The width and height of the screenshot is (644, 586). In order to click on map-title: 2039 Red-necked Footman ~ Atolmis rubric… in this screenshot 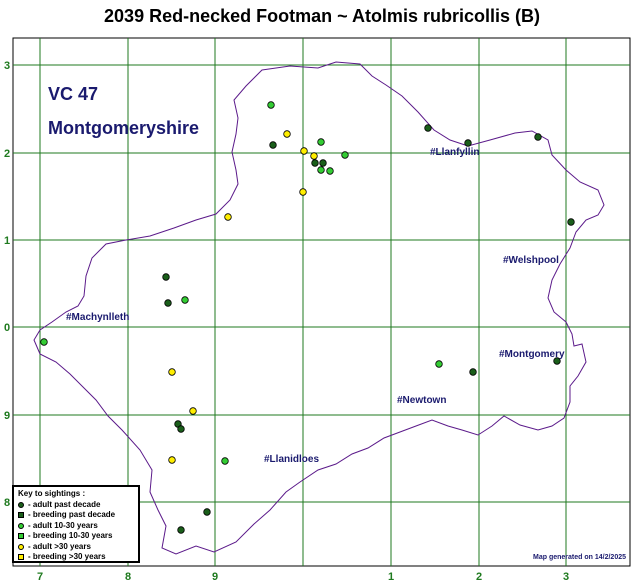, I will do `click(322, 16)`.